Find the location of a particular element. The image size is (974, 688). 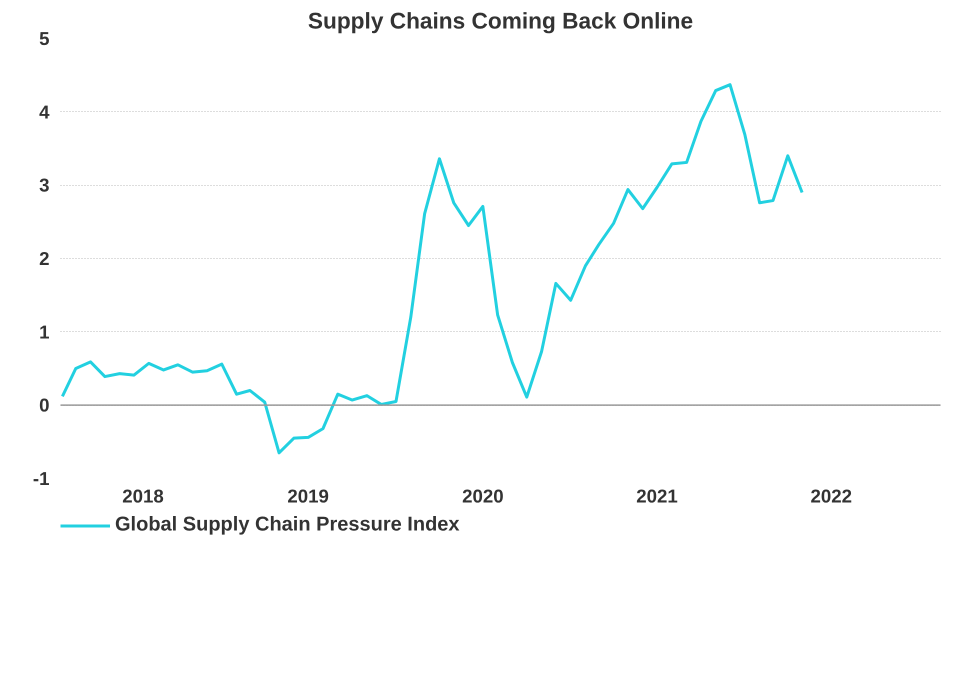

x-tick-label: 2019 is located at coordinates (308, 496).